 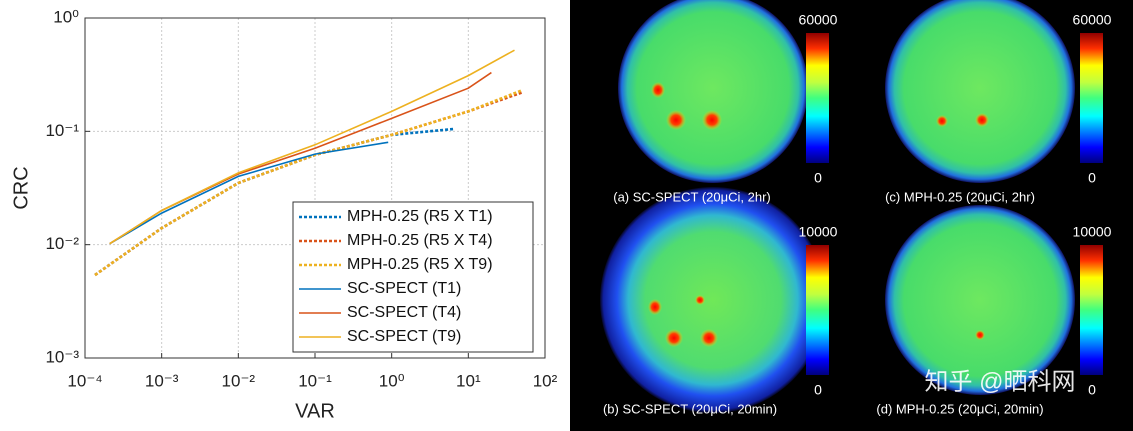 I want to click on x-tick-label: 10⁰, so click(x=392, y=380).